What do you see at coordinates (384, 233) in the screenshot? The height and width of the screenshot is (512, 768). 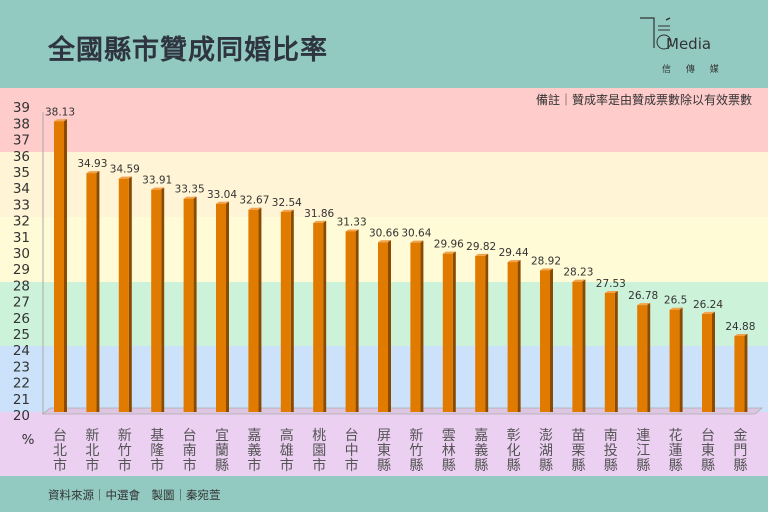 I see `value-label: 30.66` at bounding box center [384, 233].